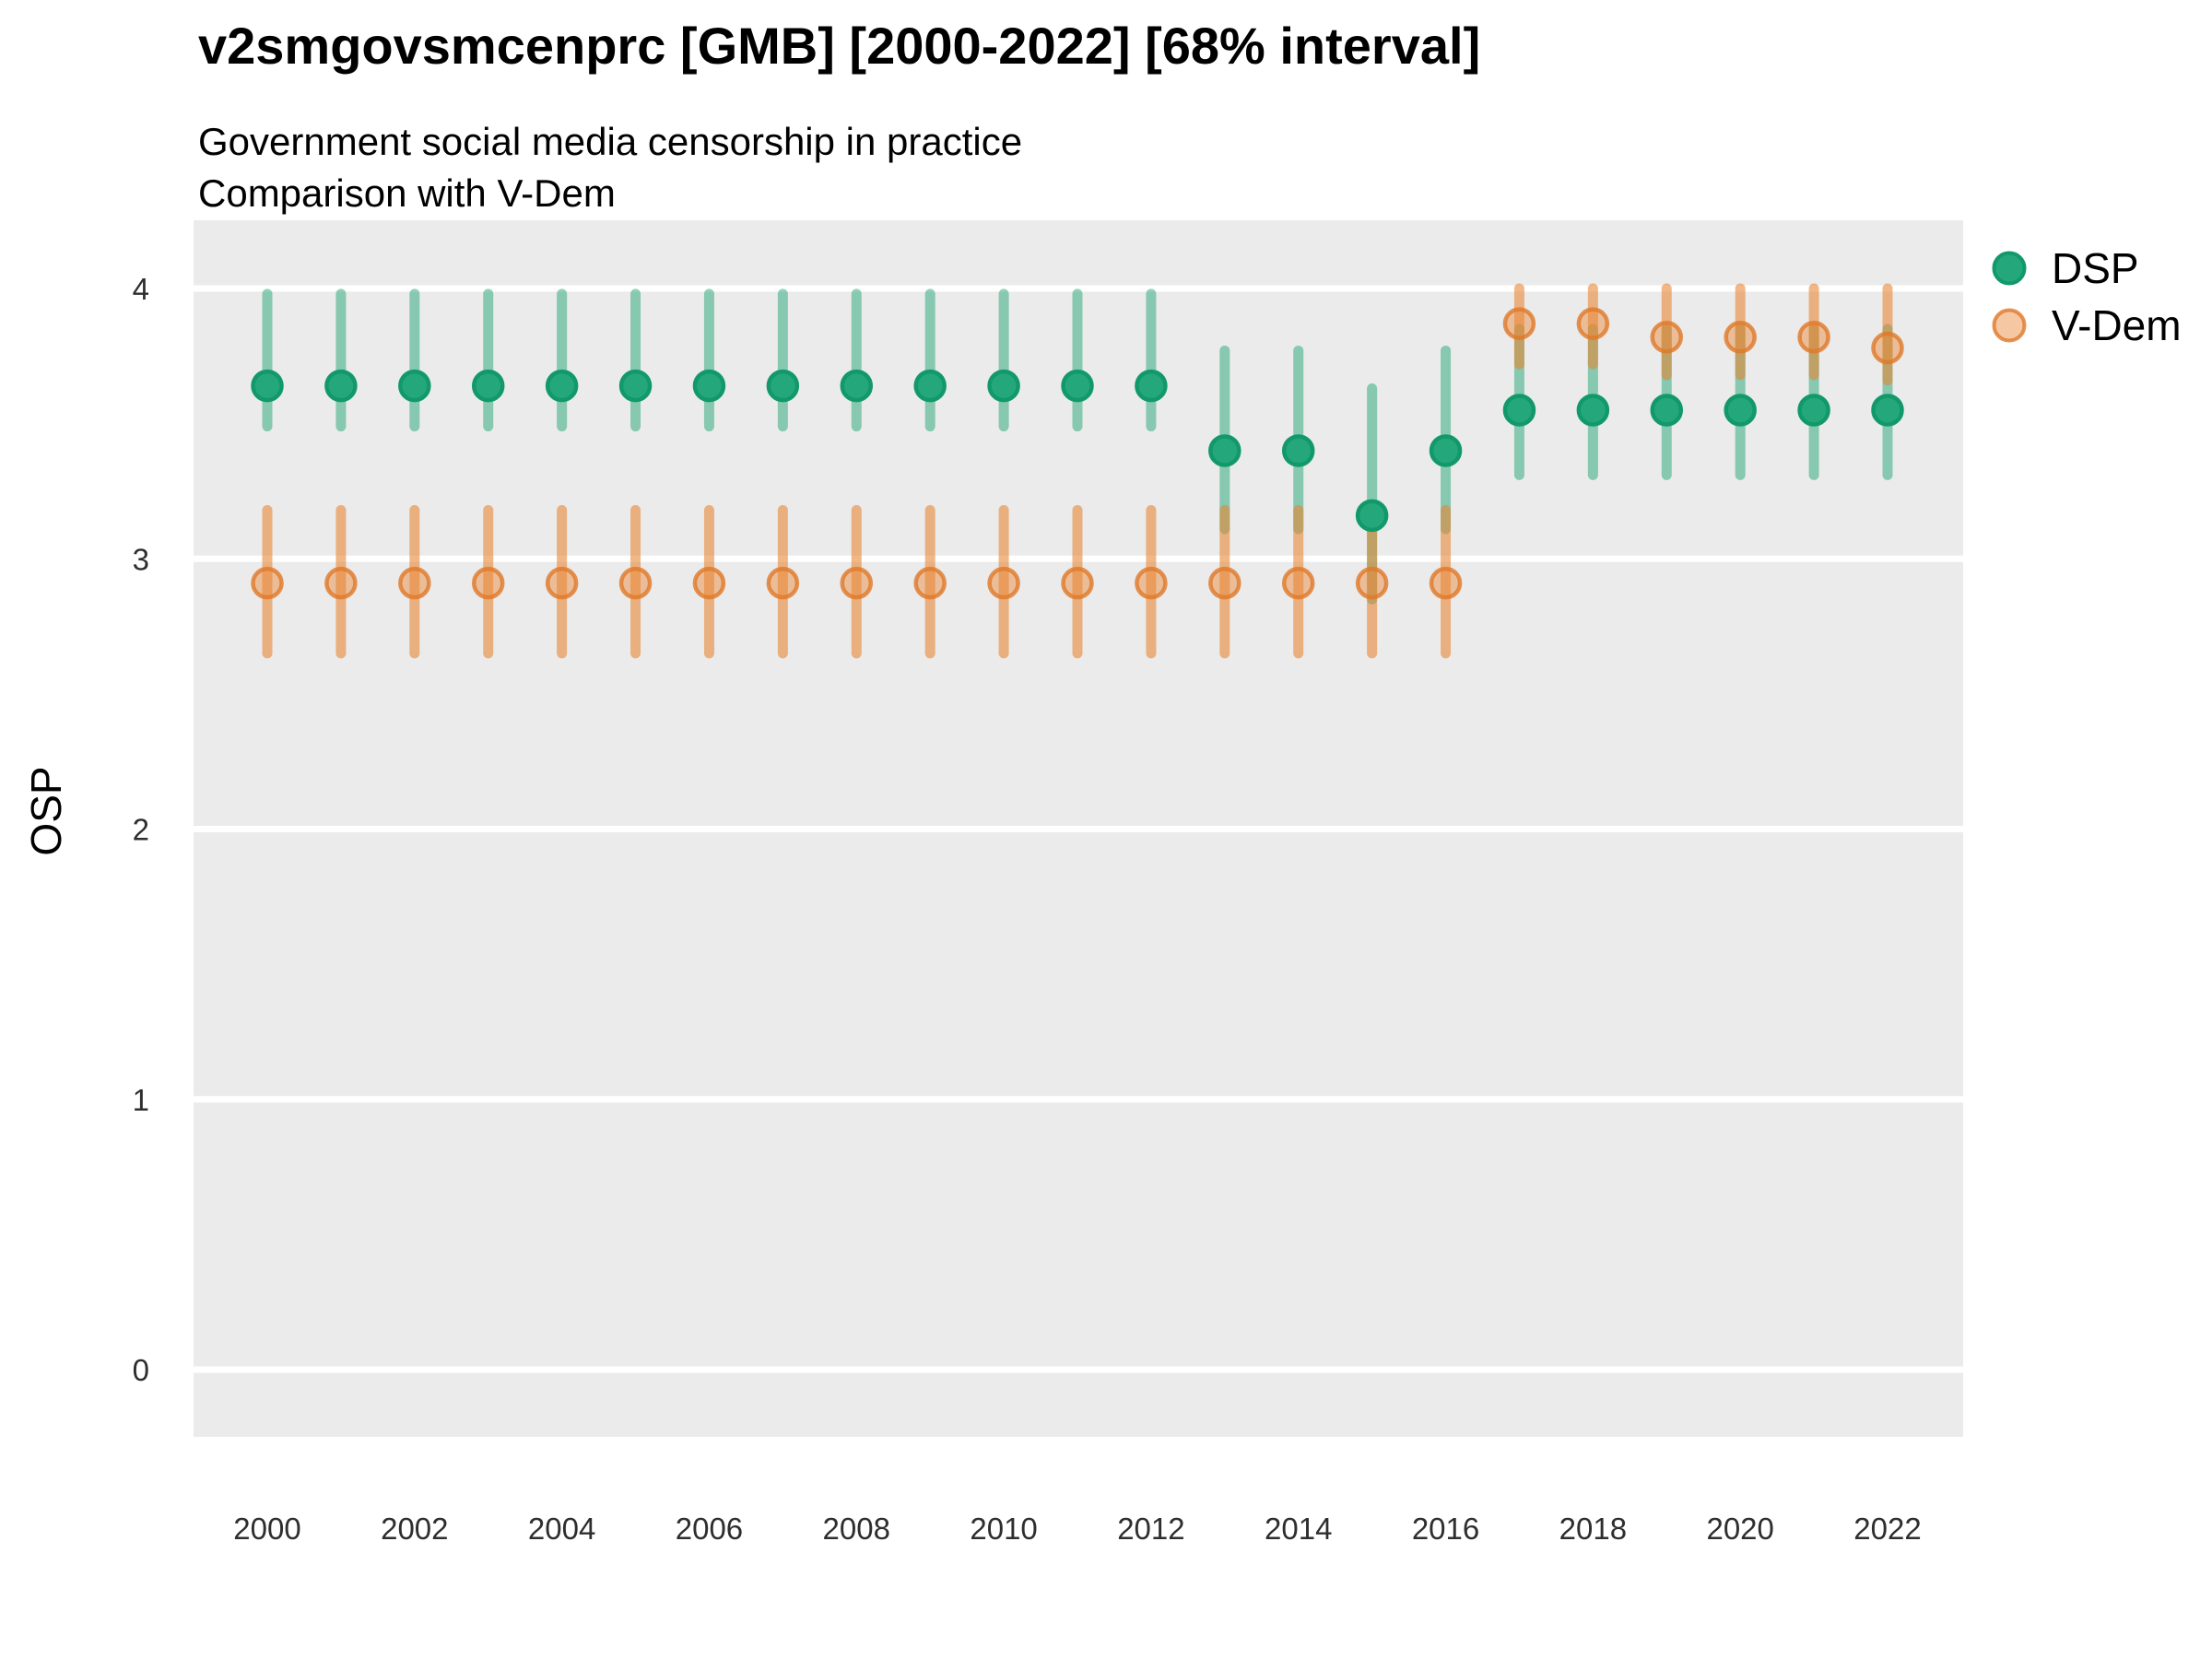 This screenshot has width=2212, height=1659. What do you see at coordinates (141, 1370) in the screenshot?
I see `y-tick-label-0: 0` at bounding box center [141, 1370].